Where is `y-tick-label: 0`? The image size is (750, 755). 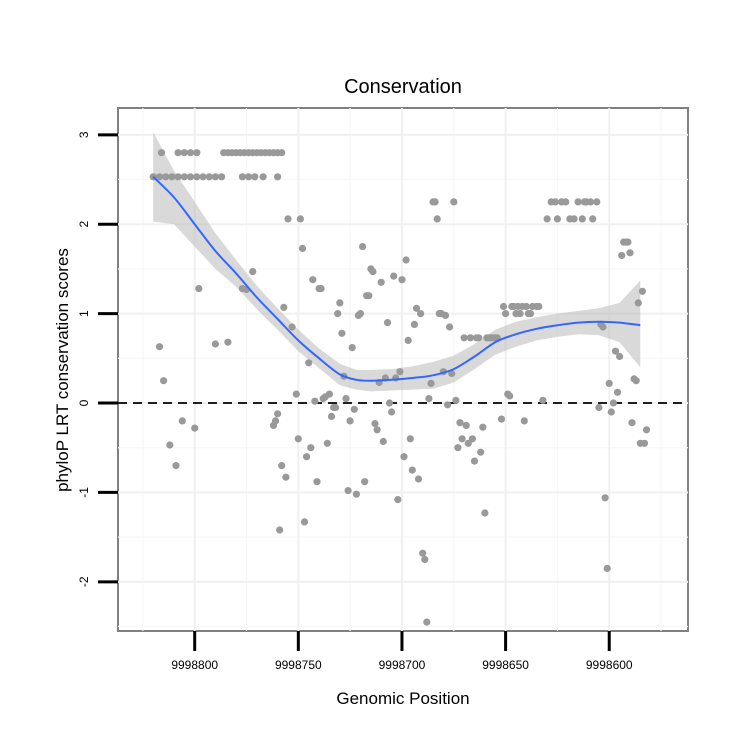 y-tick-label: 0 is located at coordinates (84, 402).